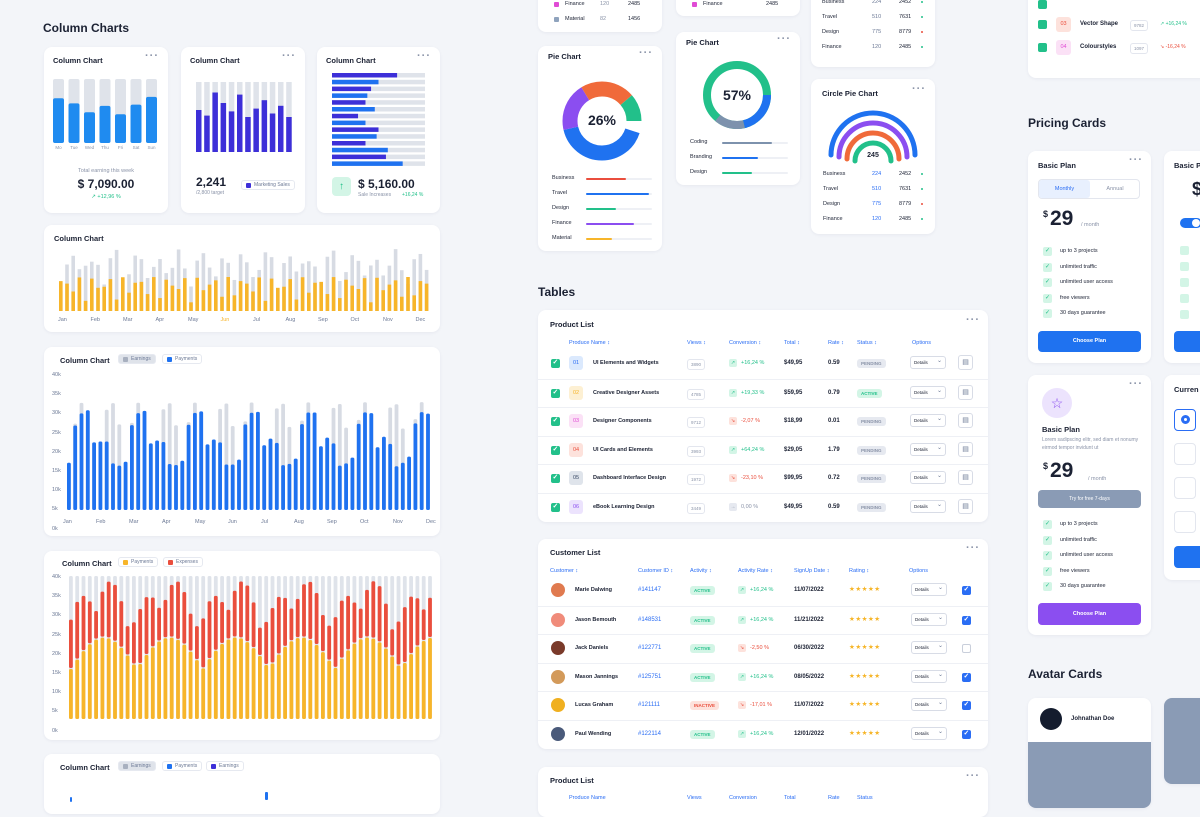  I want to click on free-trial-button: Try for free 7-days, so click(1089, 499).